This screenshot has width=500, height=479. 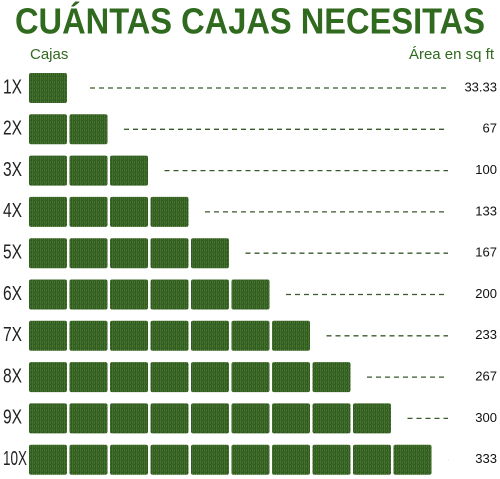 I want to click on area-value: 267, so click(x=486, y=376).